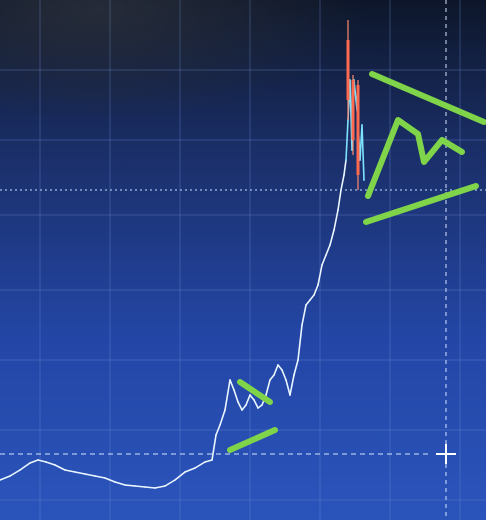 The image size is (486, 520). Describe the element at coordinates (415, 158) in the screenshot. I see `annotation-zigzag` at that location.